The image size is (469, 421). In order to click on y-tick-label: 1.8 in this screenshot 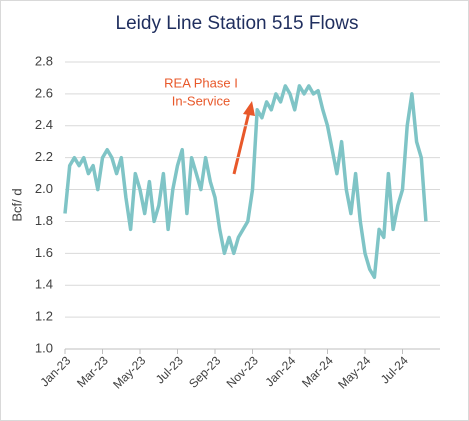, I will do `click(44, 220)`.